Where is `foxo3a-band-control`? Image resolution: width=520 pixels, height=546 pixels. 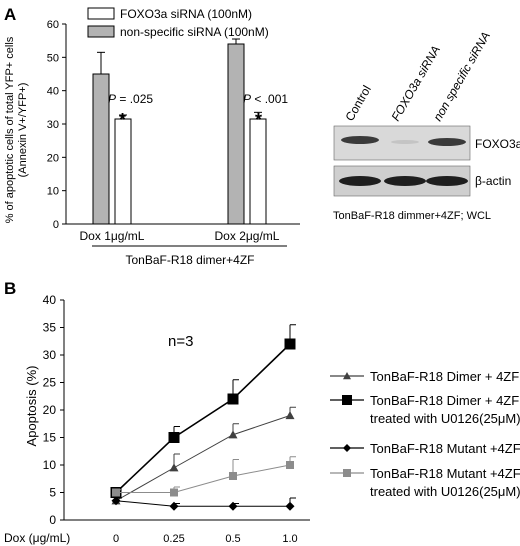 foxo3a-band-control is located at coordinates (360, 140).